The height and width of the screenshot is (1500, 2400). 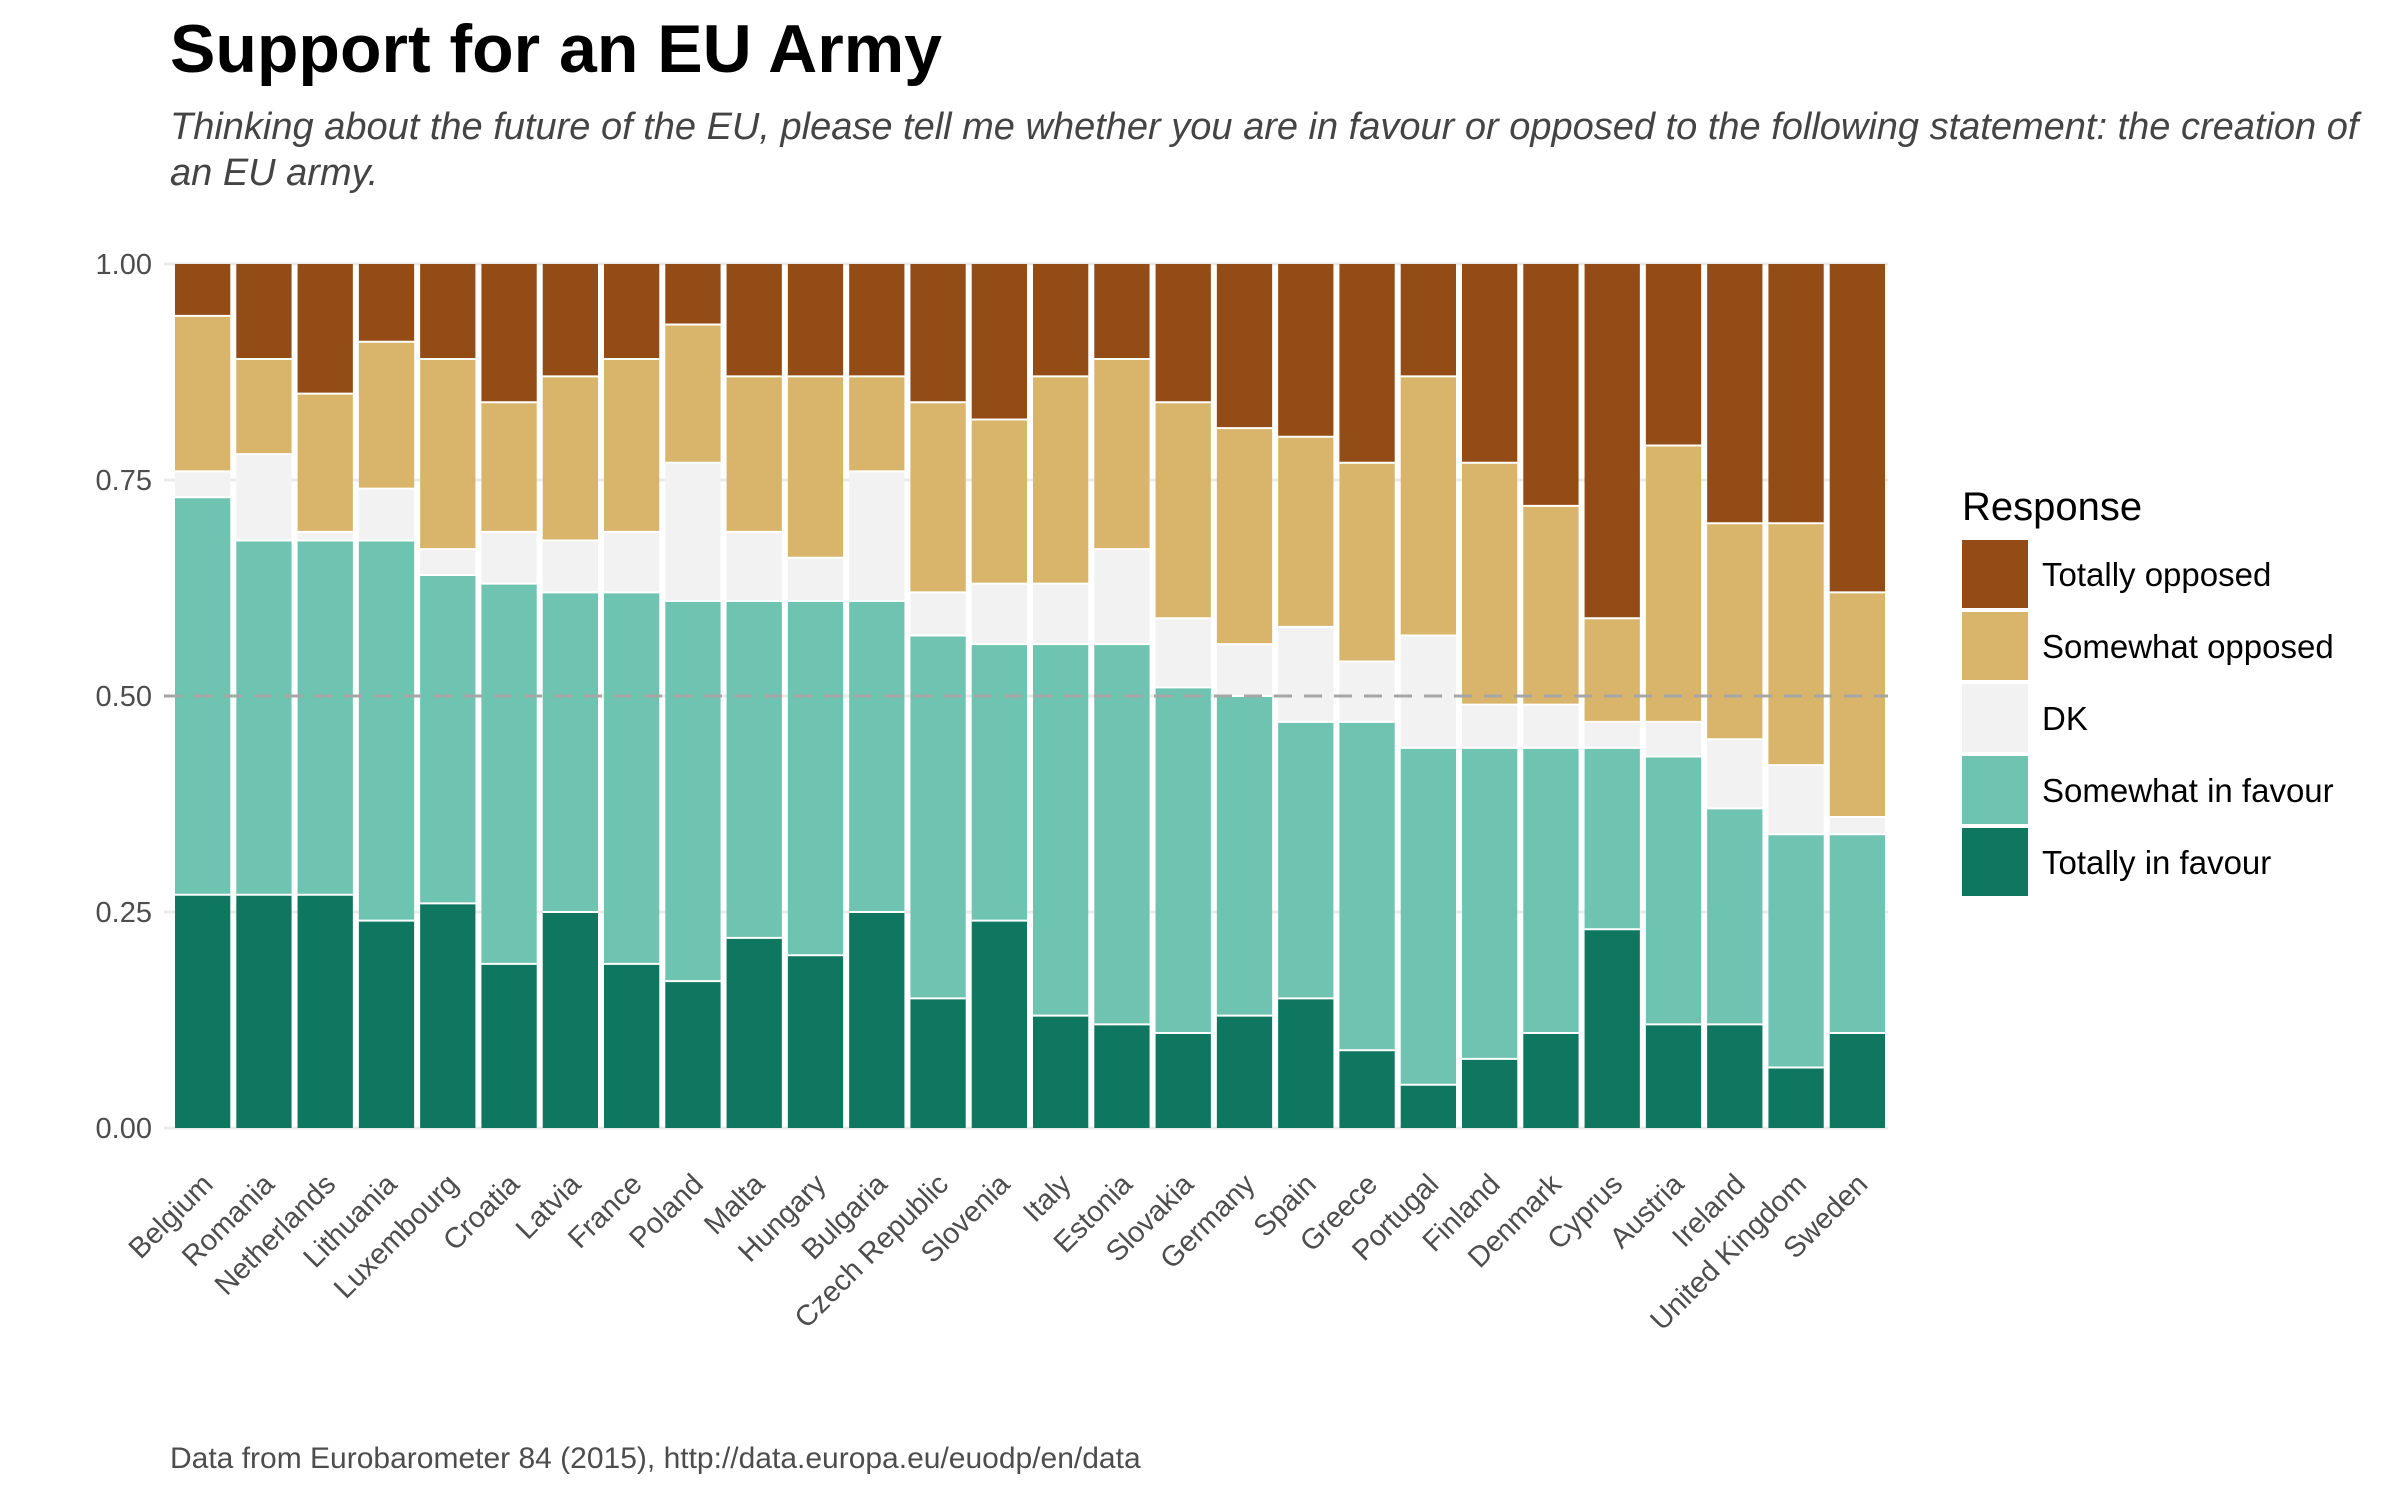 I want to click on legend-label: Totally in favour, so click(x=2156, y=862).